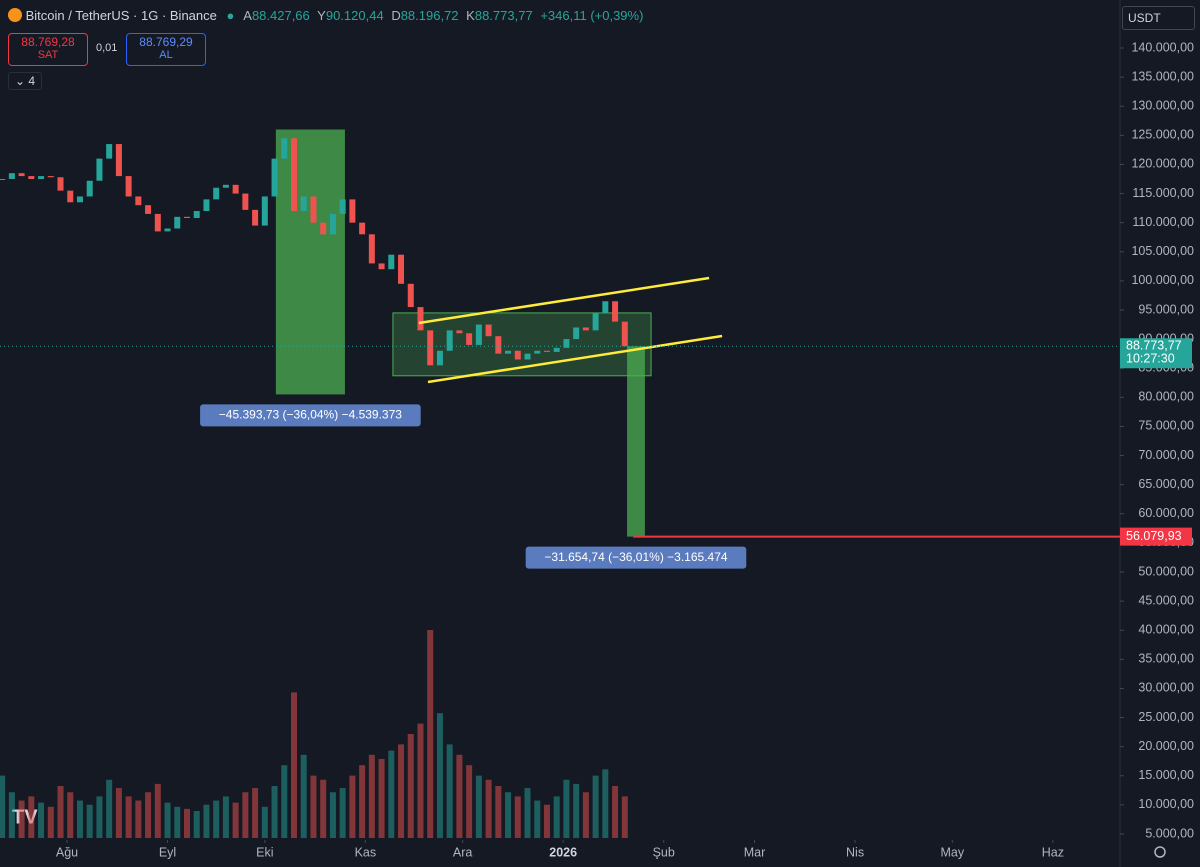 This screenshot has height=867, width=1200. Describe the element at coordinates (1166, 775) in the screenshot. I see `y-tick-label: 15.000,00` at that location.